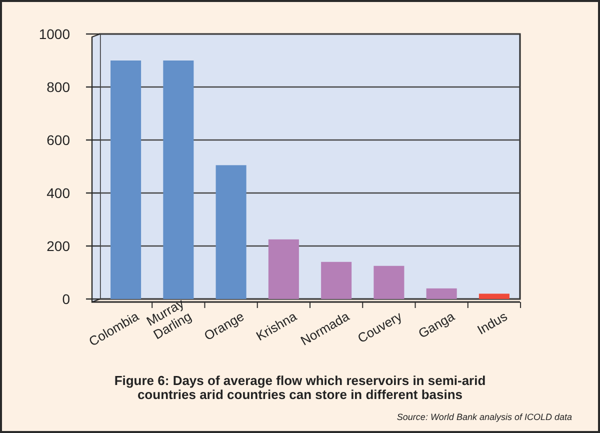  I want to click on source-note: Source: World Bank analysis of ICOLD data, so click(484, 417).